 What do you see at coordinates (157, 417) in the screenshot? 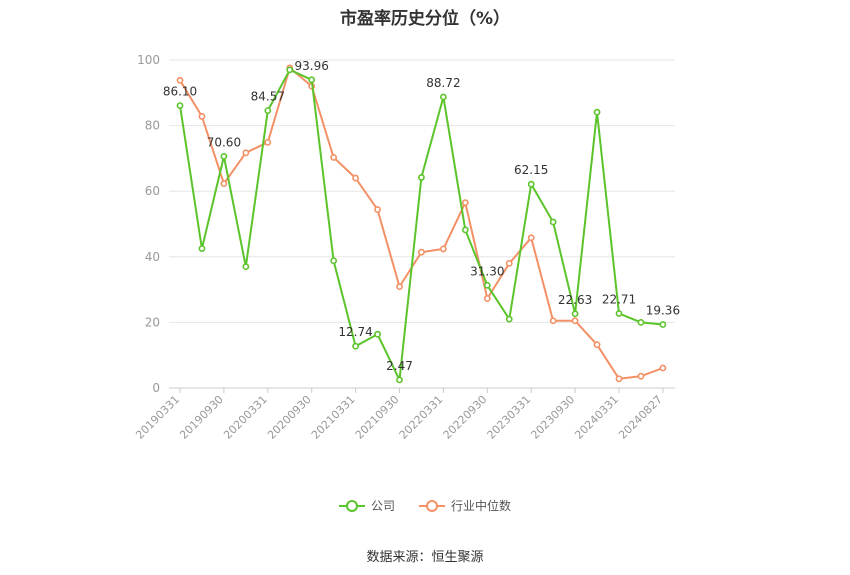
I see `x-tick-label: 20190331` at bounding box center [157, 417].